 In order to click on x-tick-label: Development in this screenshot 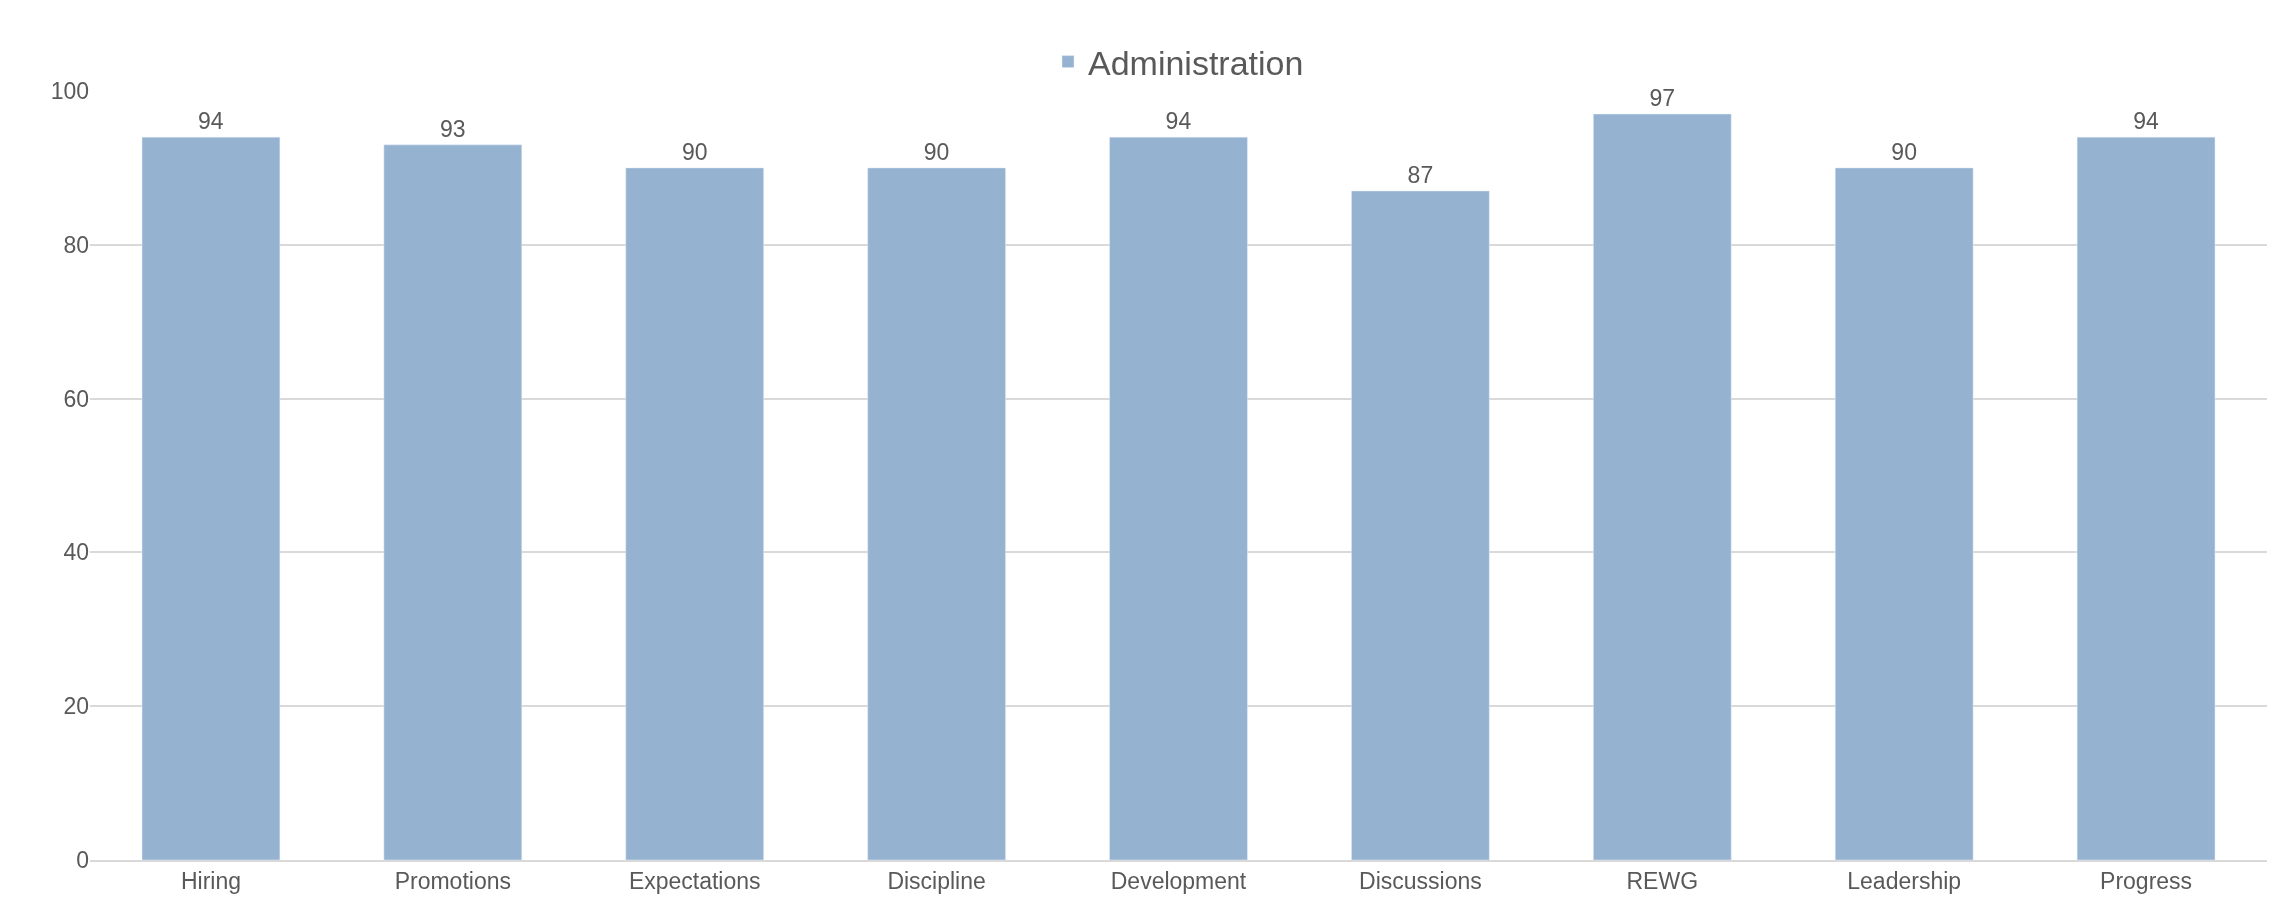, I will do `click(1178, 881)`.